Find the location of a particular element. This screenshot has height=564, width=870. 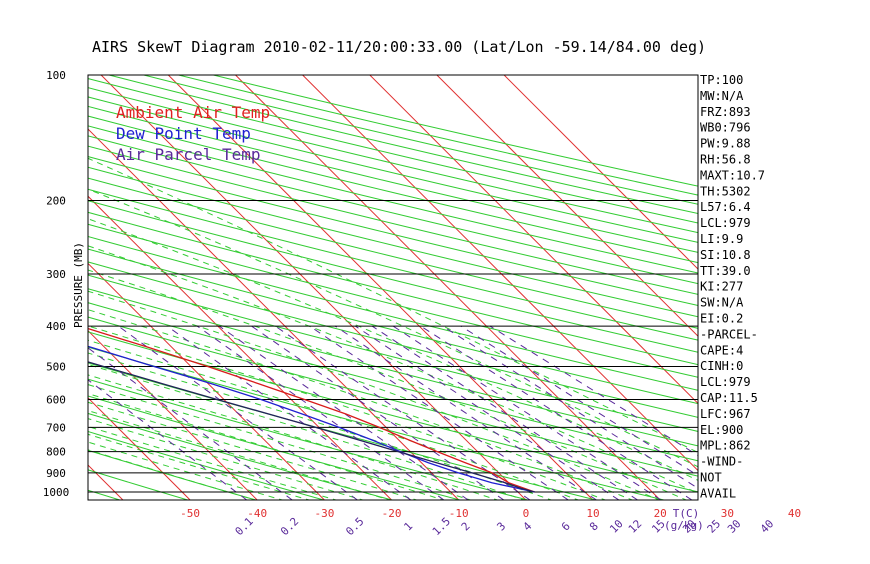

temperature-unit-label: T(C) is located at coordinates (686, 513).